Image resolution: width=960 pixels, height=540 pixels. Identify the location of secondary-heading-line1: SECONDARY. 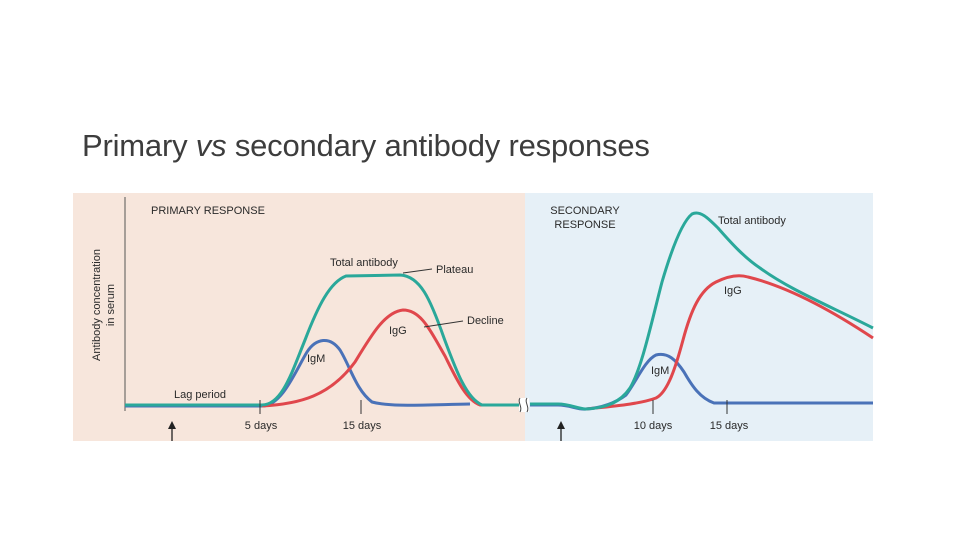
(585, 211).